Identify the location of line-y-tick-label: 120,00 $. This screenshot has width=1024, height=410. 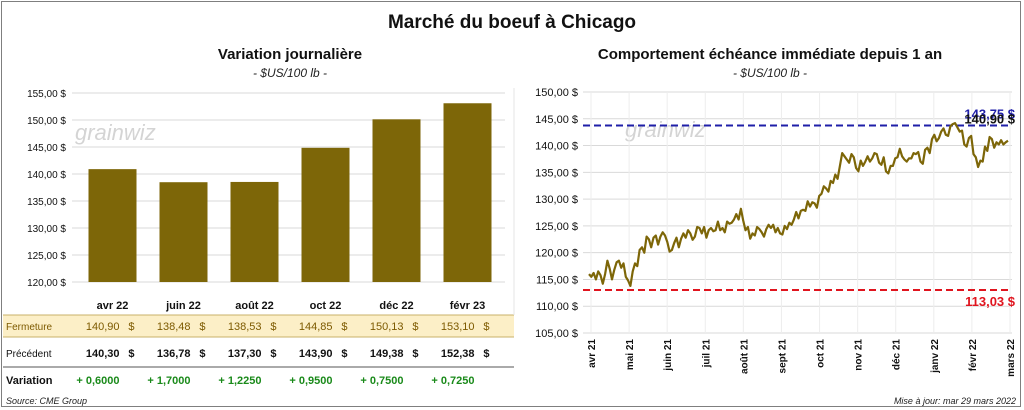
(556, 254).